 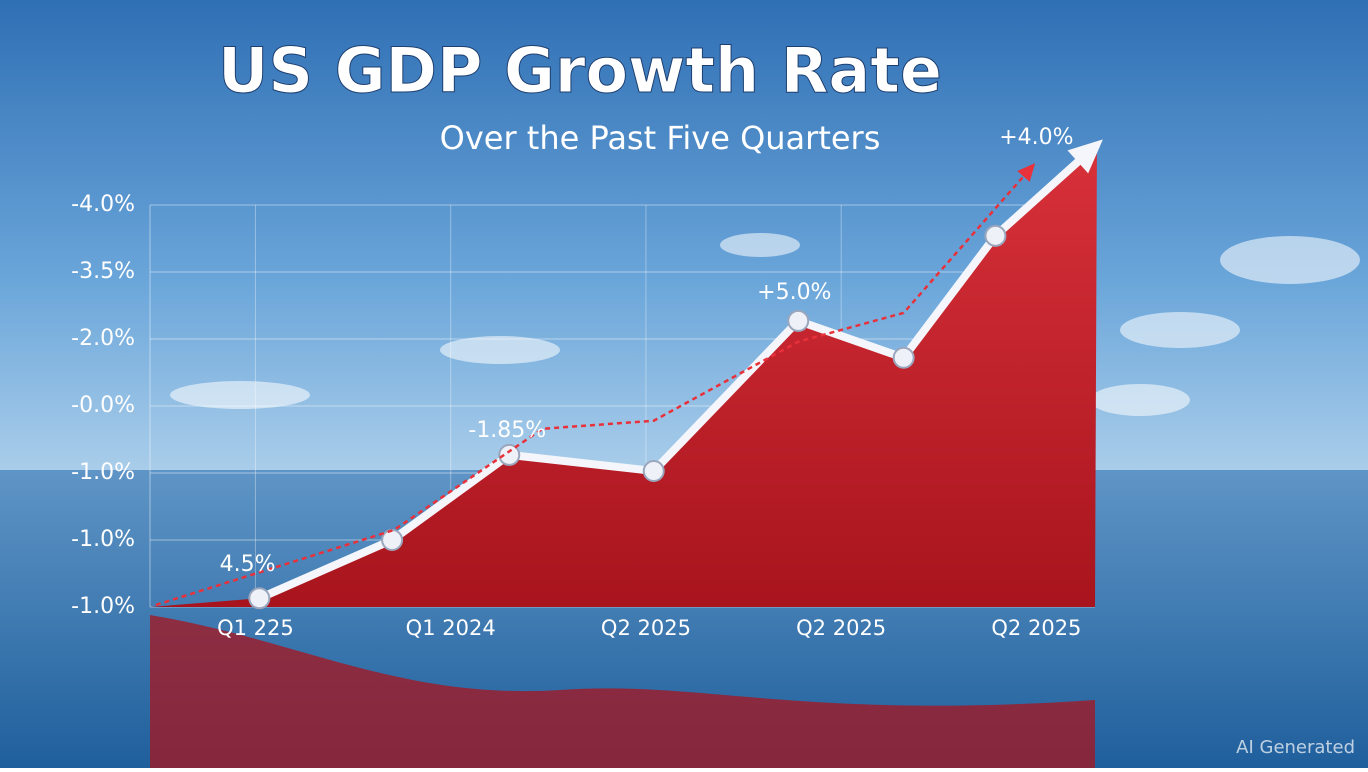 I want to click on chart-subtitle: Over the Past Five Quarters, so click(x=660, y=138).